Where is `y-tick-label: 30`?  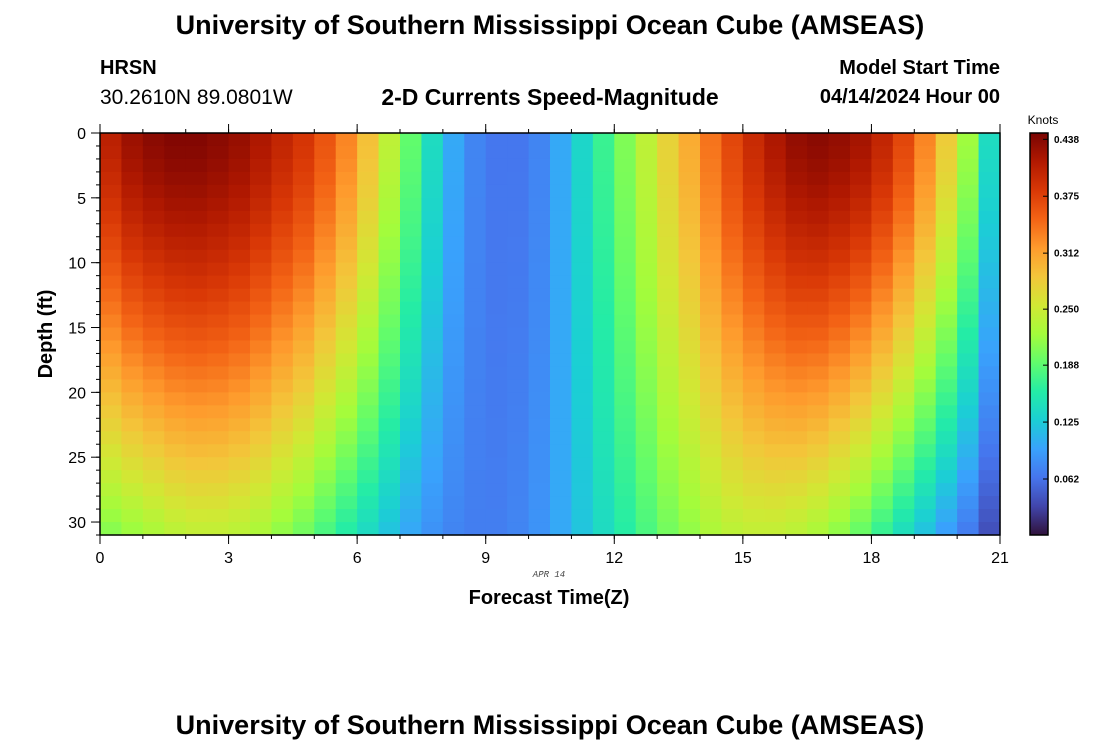 y-tick-label: 30 is located at coordinates (77, 523).